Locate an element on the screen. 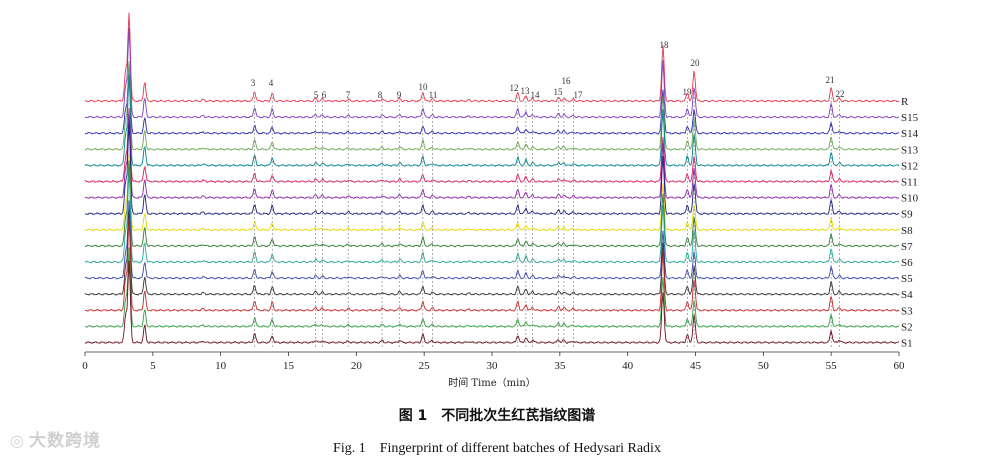  x-tick-label-30: 30 is located at coordinates (493, 366).